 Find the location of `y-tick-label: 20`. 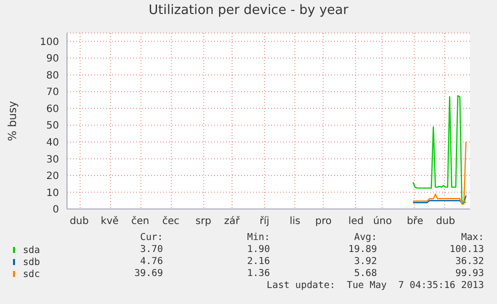

y-tick-label: 20 is located at coordinates (52, 176).